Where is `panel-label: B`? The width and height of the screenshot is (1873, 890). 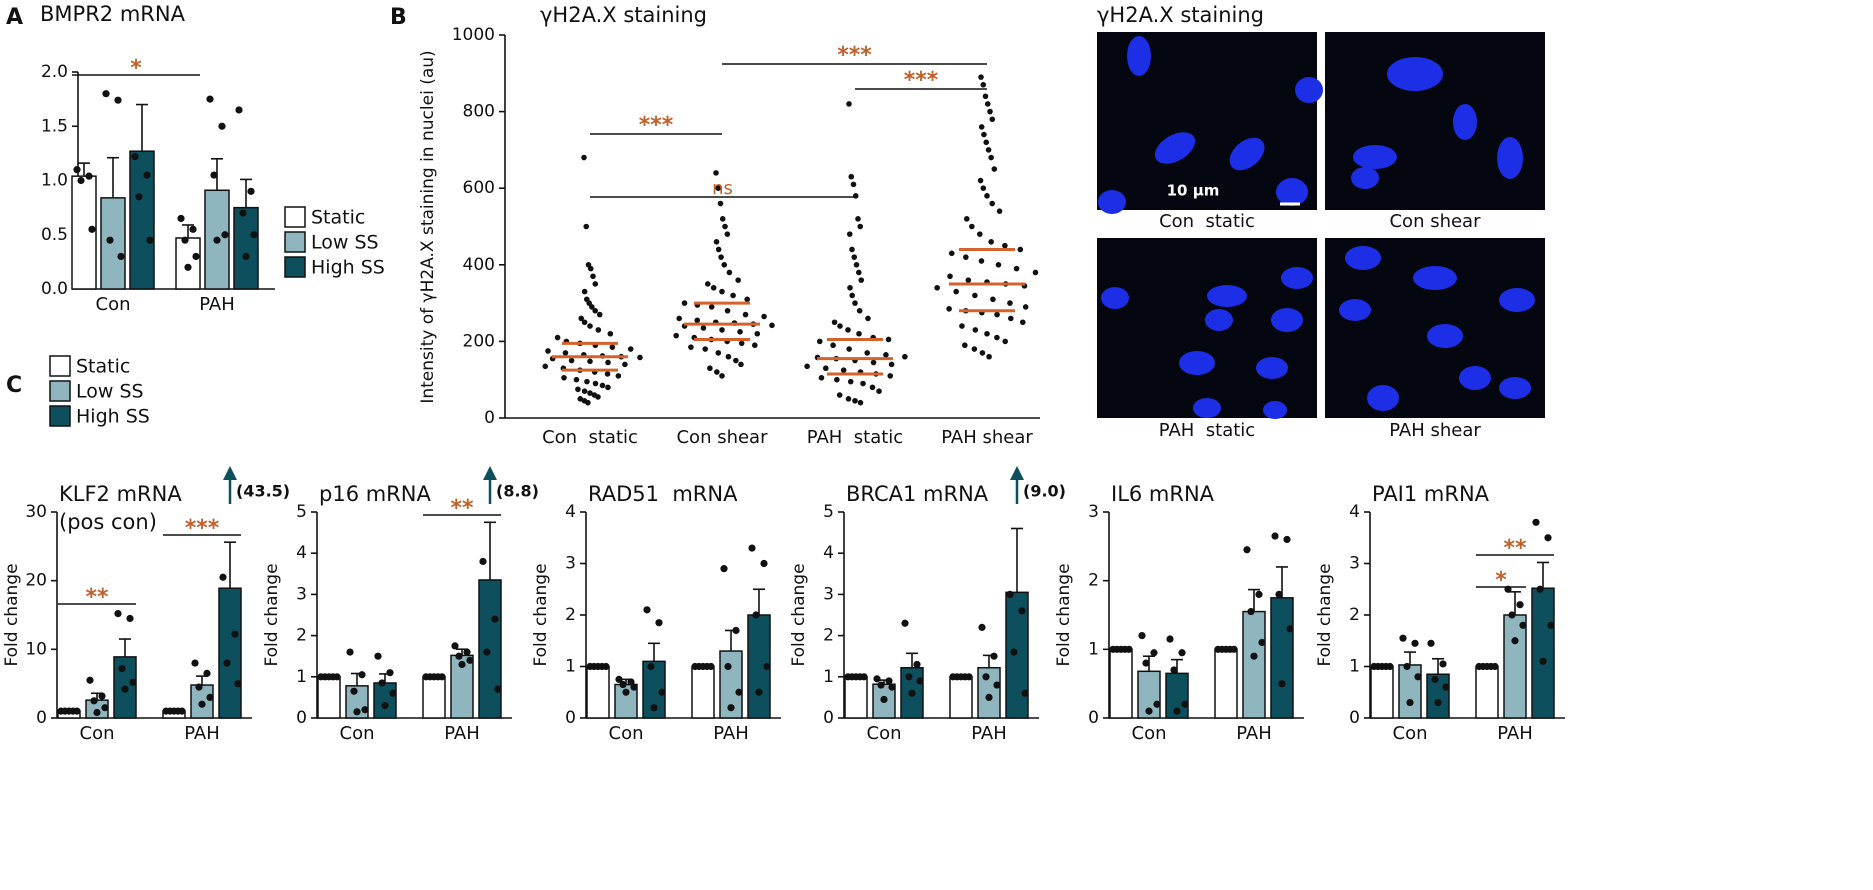
panel-label: B is located at coordinates (398, 17).